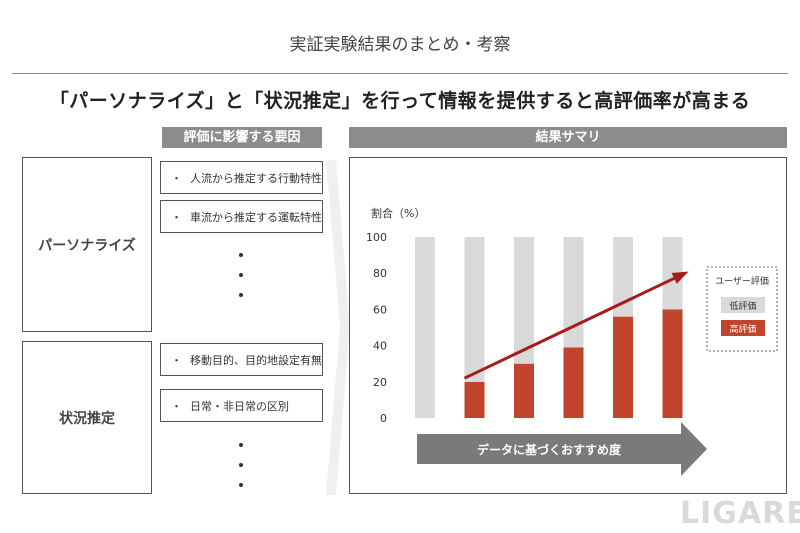 This screenshot has height=533, width=800. I want to click on page-title: 実証実験結果のまとめ・考察, so click(400, 45).